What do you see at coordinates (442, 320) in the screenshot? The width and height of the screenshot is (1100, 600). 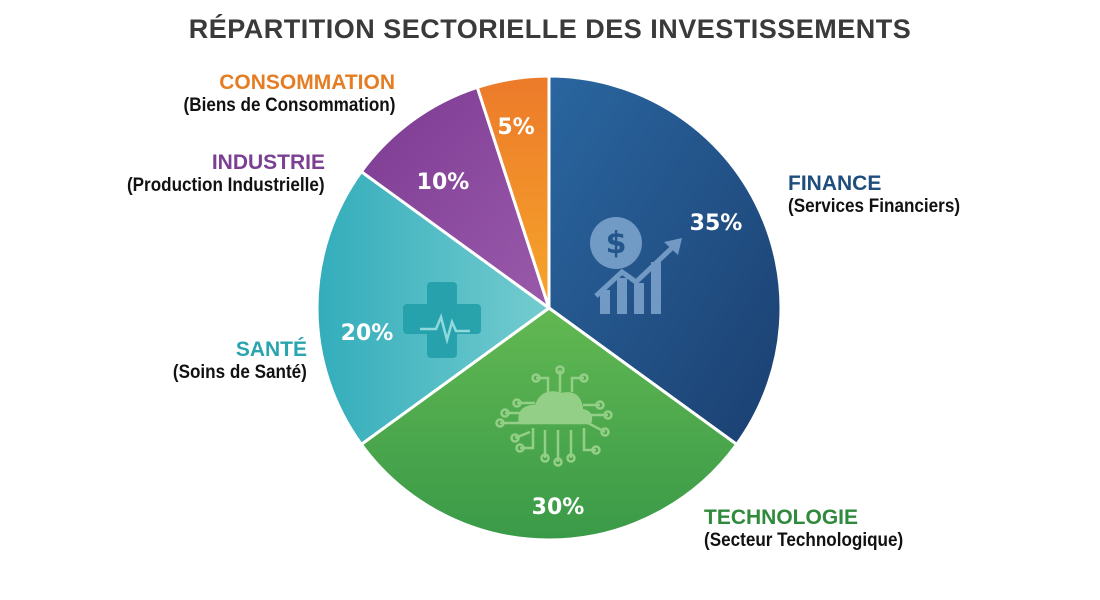 I see `medical-cross-heartbeat-icon` at bounding box center [442, 320].